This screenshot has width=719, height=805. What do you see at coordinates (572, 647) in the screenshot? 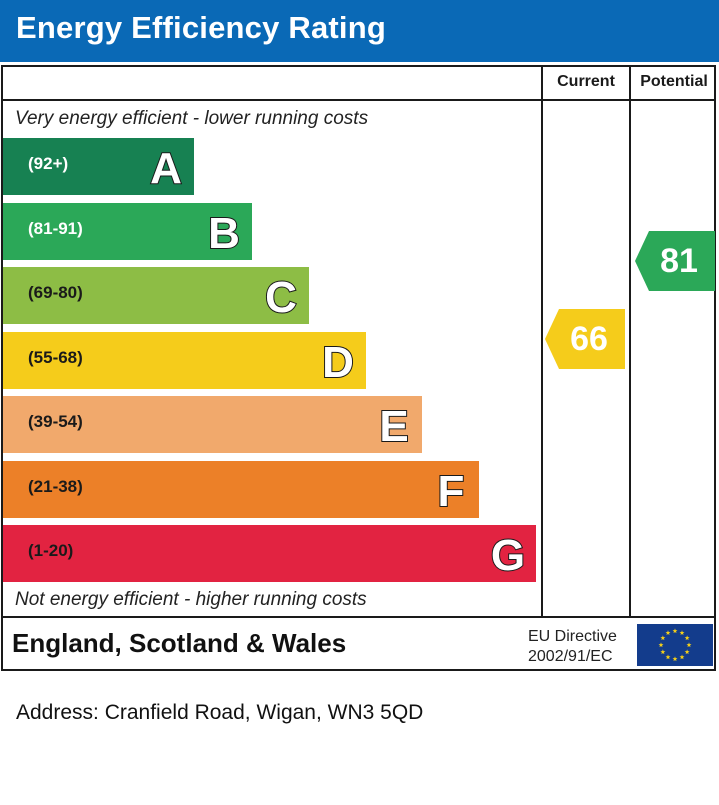
I see `eu-directive-text: EU Directive 2002/91/EC` at bounding box center [572, 647].